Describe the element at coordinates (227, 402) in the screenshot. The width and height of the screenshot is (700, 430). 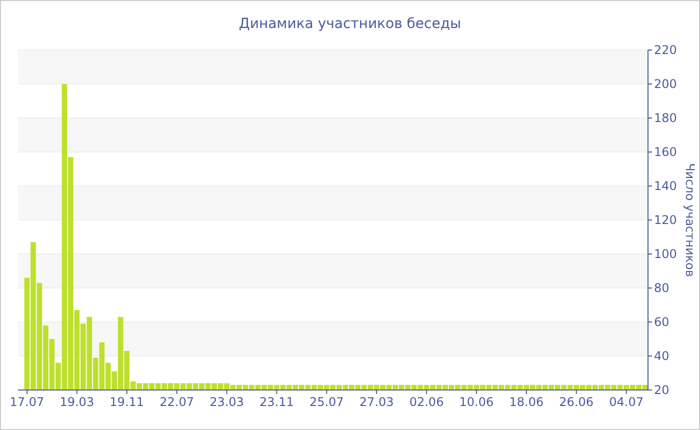
I see `x-tick-label: 23.03` at that location.